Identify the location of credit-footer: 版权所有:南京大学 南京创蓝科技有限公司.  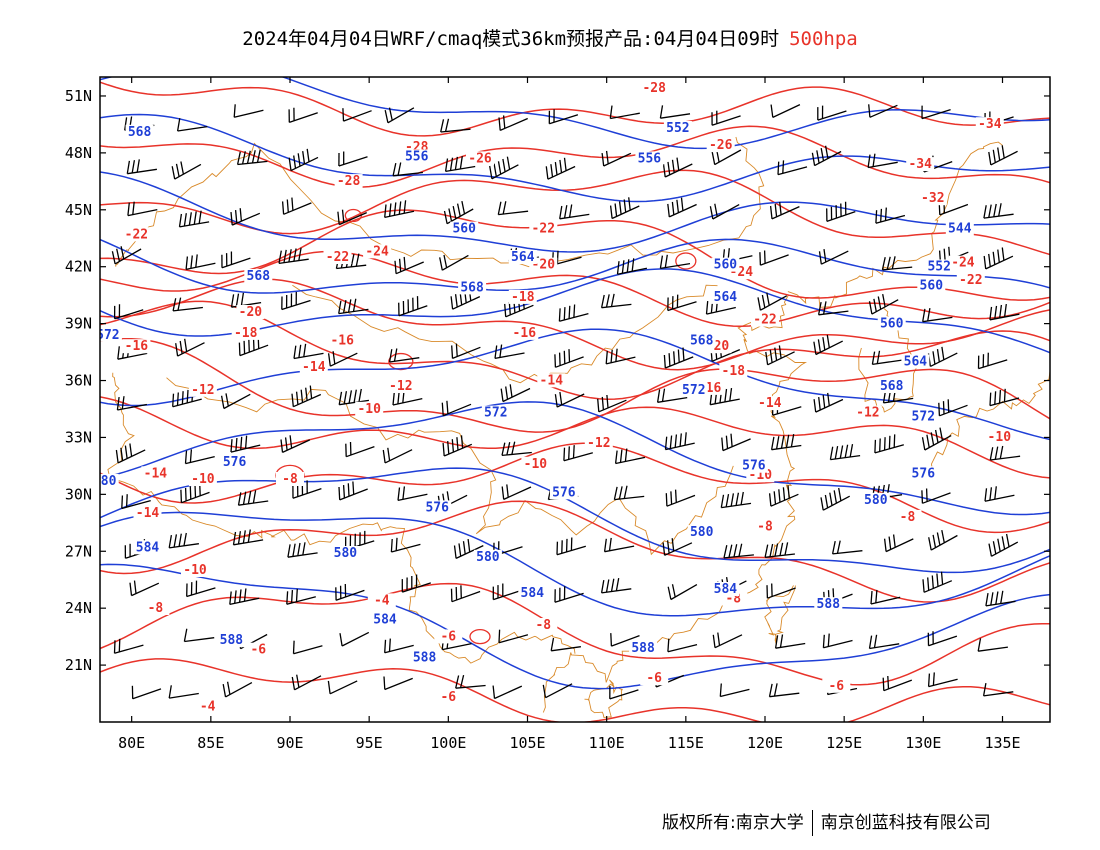
(826, 822).